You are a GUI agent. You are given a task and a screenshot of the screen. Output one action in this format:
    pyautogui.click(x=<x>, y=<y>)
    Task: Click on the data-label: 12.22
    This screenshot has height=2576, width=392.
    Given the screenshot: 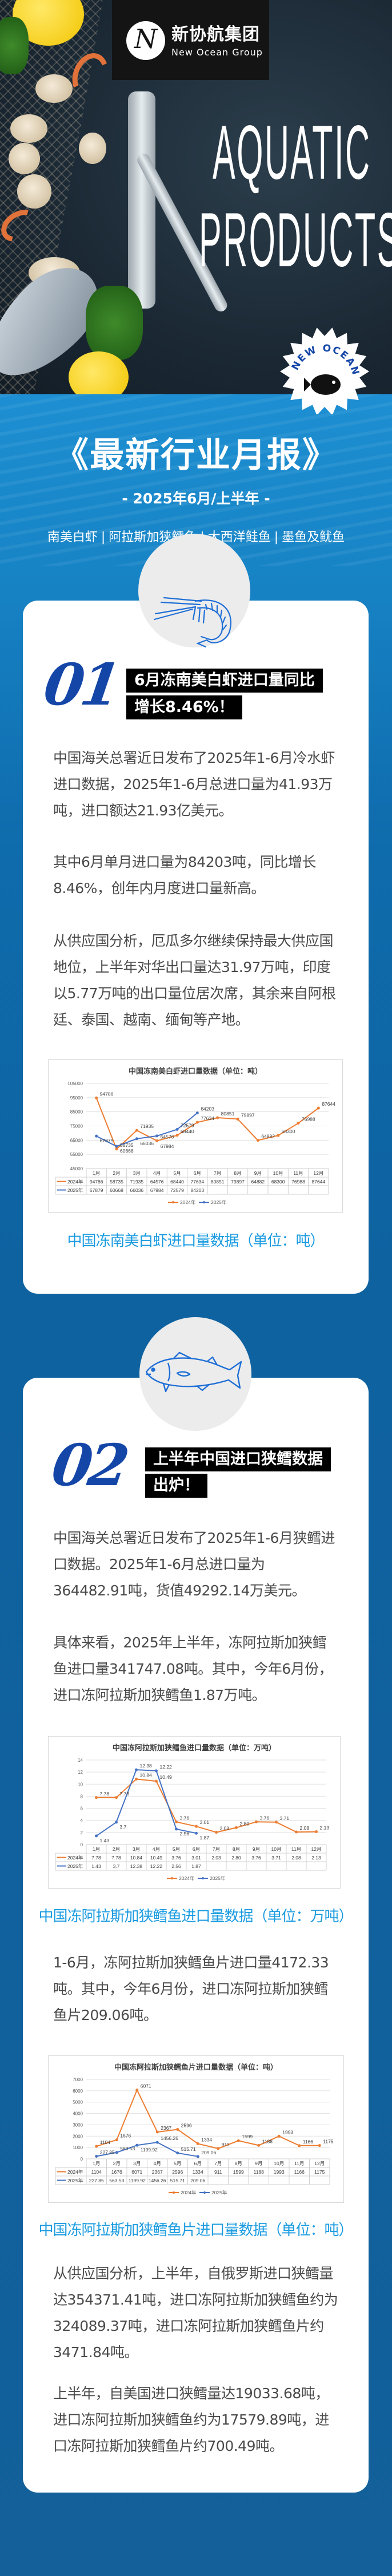 What is the action you would take?
    pyautogui.click(x=166, y=1767)
    